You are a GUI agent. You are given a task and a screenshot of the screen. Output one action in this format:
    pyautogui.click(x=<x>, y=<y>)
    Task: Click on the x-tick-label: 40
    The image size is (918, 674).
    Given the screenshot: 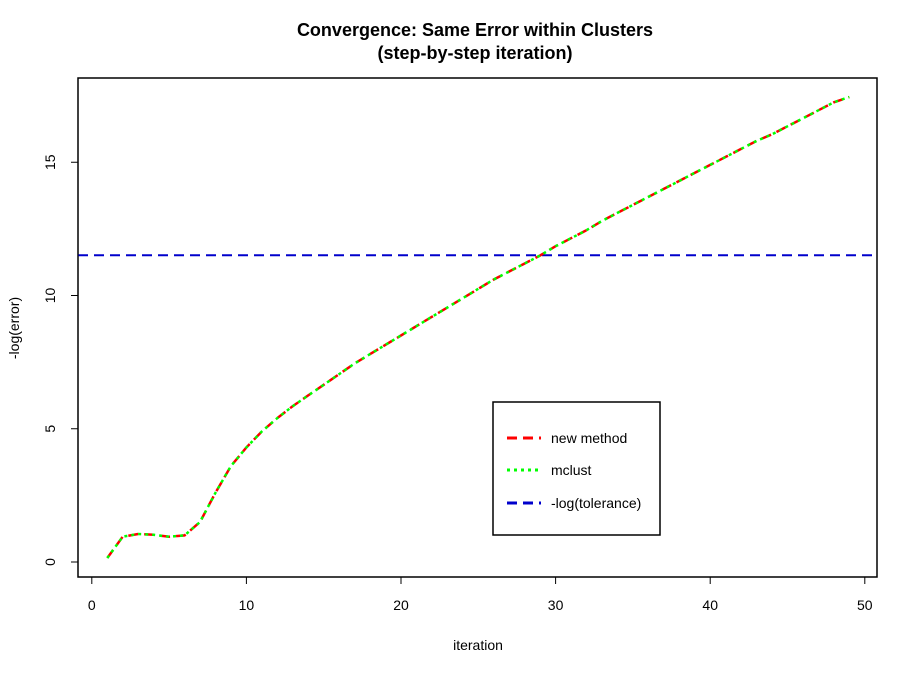 What is the action you would take?
    pyautogui.click(x=710, y=605)
    